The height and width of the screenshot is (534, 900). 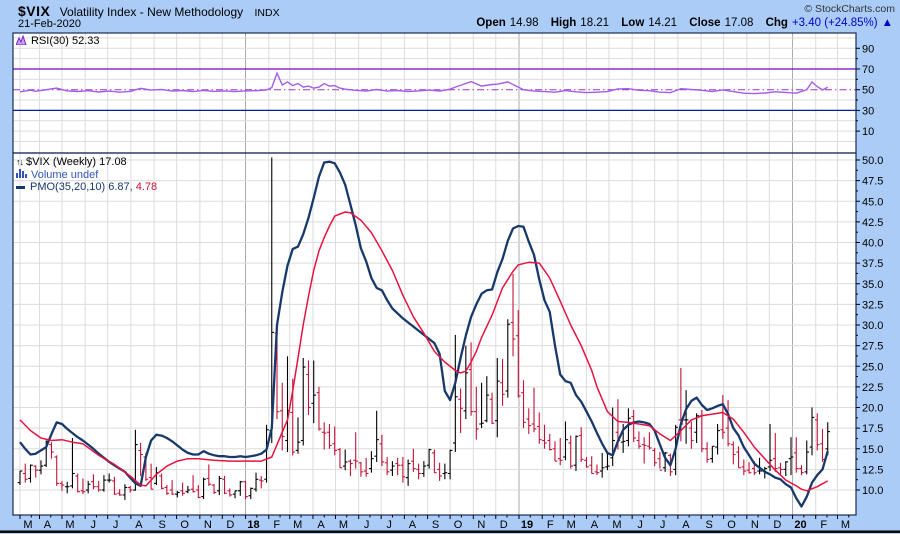 I want to click on svg-text: 50, so click(x=868, y=91).